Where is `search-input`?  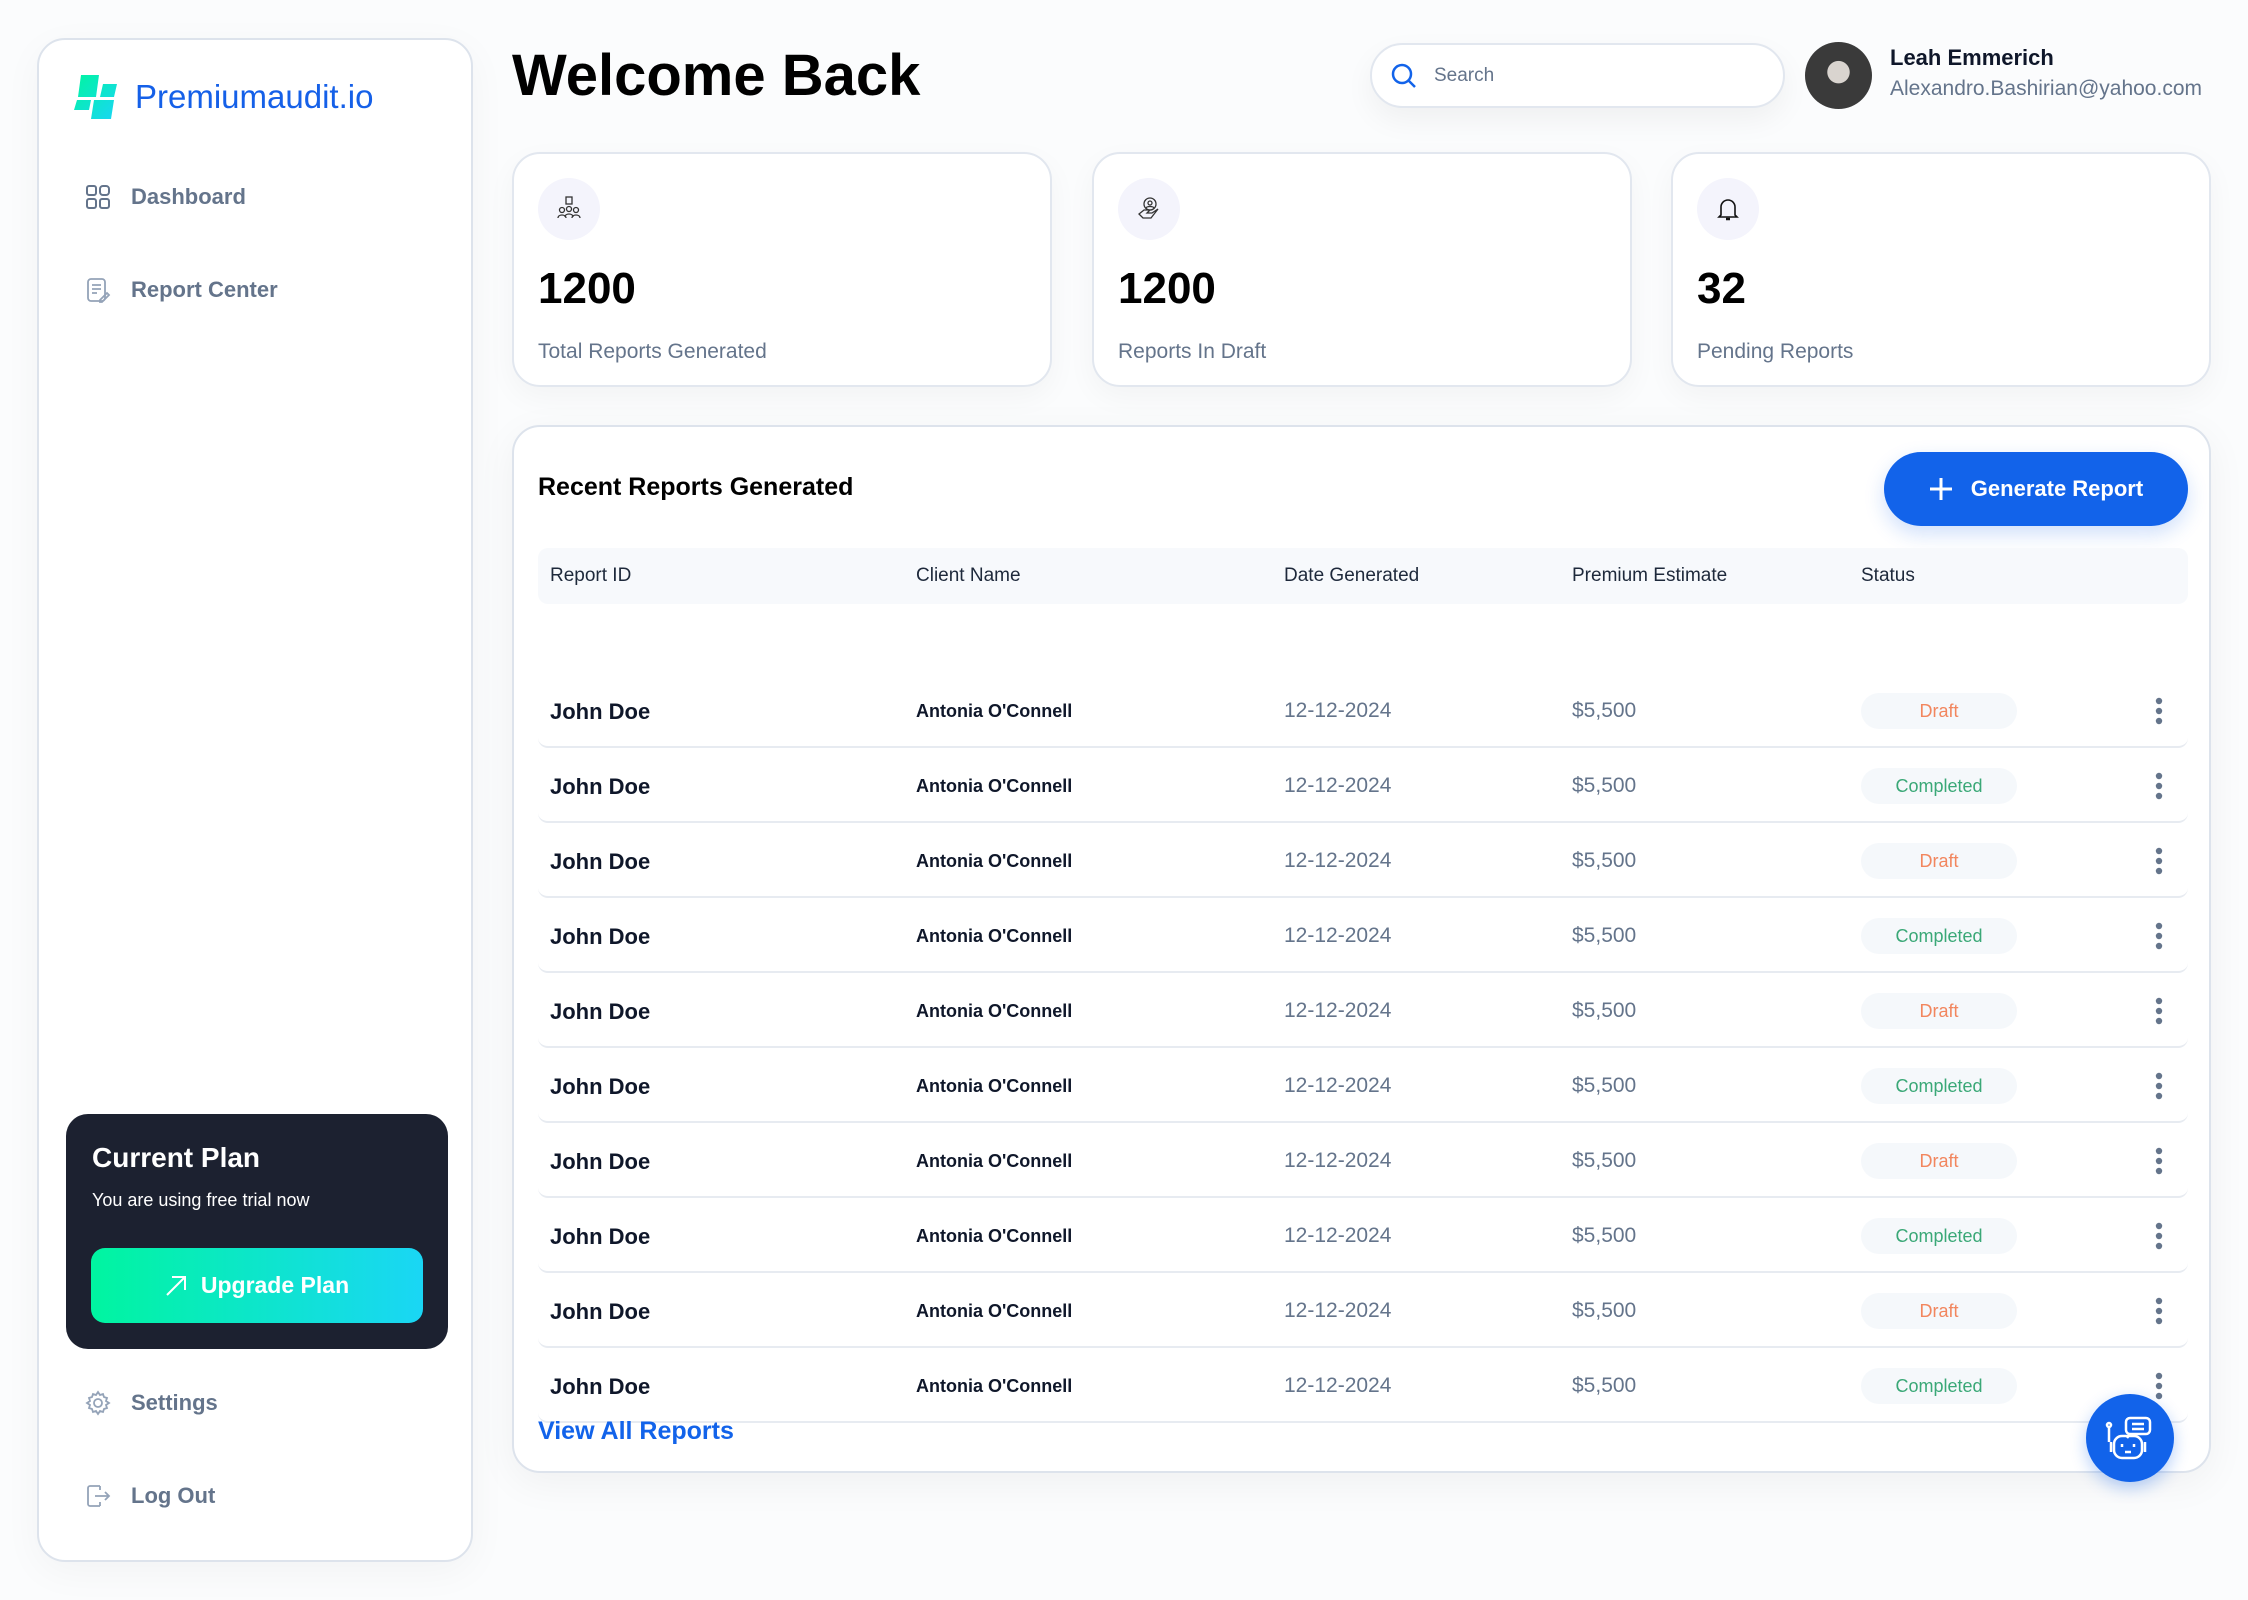 search-input is located at coordinates (1594, 75).